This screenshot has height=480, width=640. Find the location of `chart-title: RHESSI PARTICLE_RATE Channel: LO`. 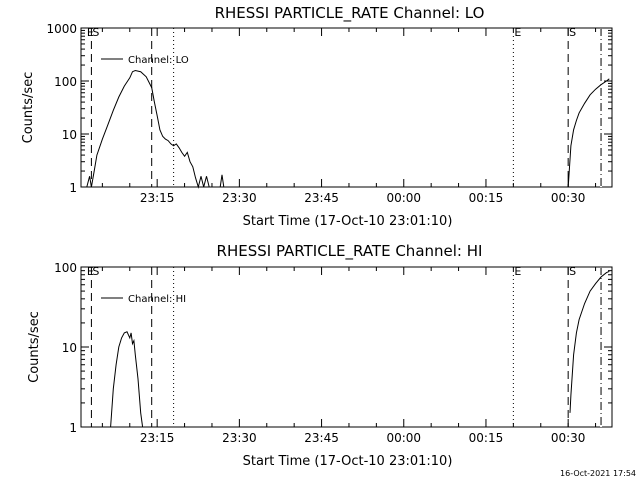

chart-title: RHESSI PARTICLE_RATE Channel: LO is located at coordinates (350, 13).